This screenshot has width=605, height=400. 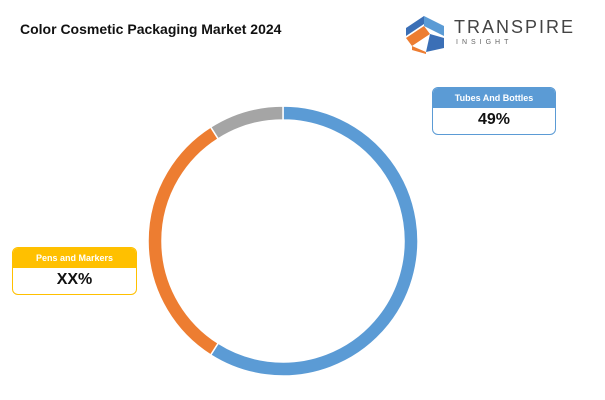 I want to click on callout-pens-and-markers: Pens and Markers XX%, so click(x=74, y=271).